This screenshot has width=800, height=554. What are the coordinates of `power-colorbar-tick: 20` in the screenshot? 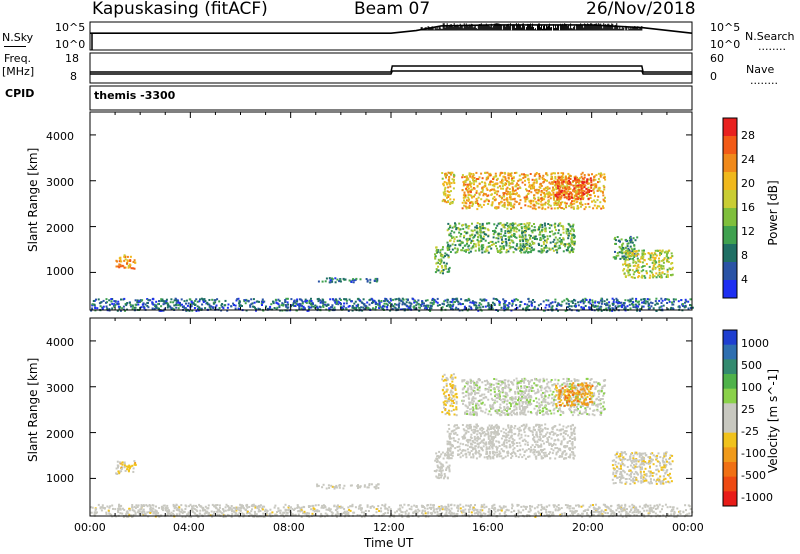 It's located at (748, 183).